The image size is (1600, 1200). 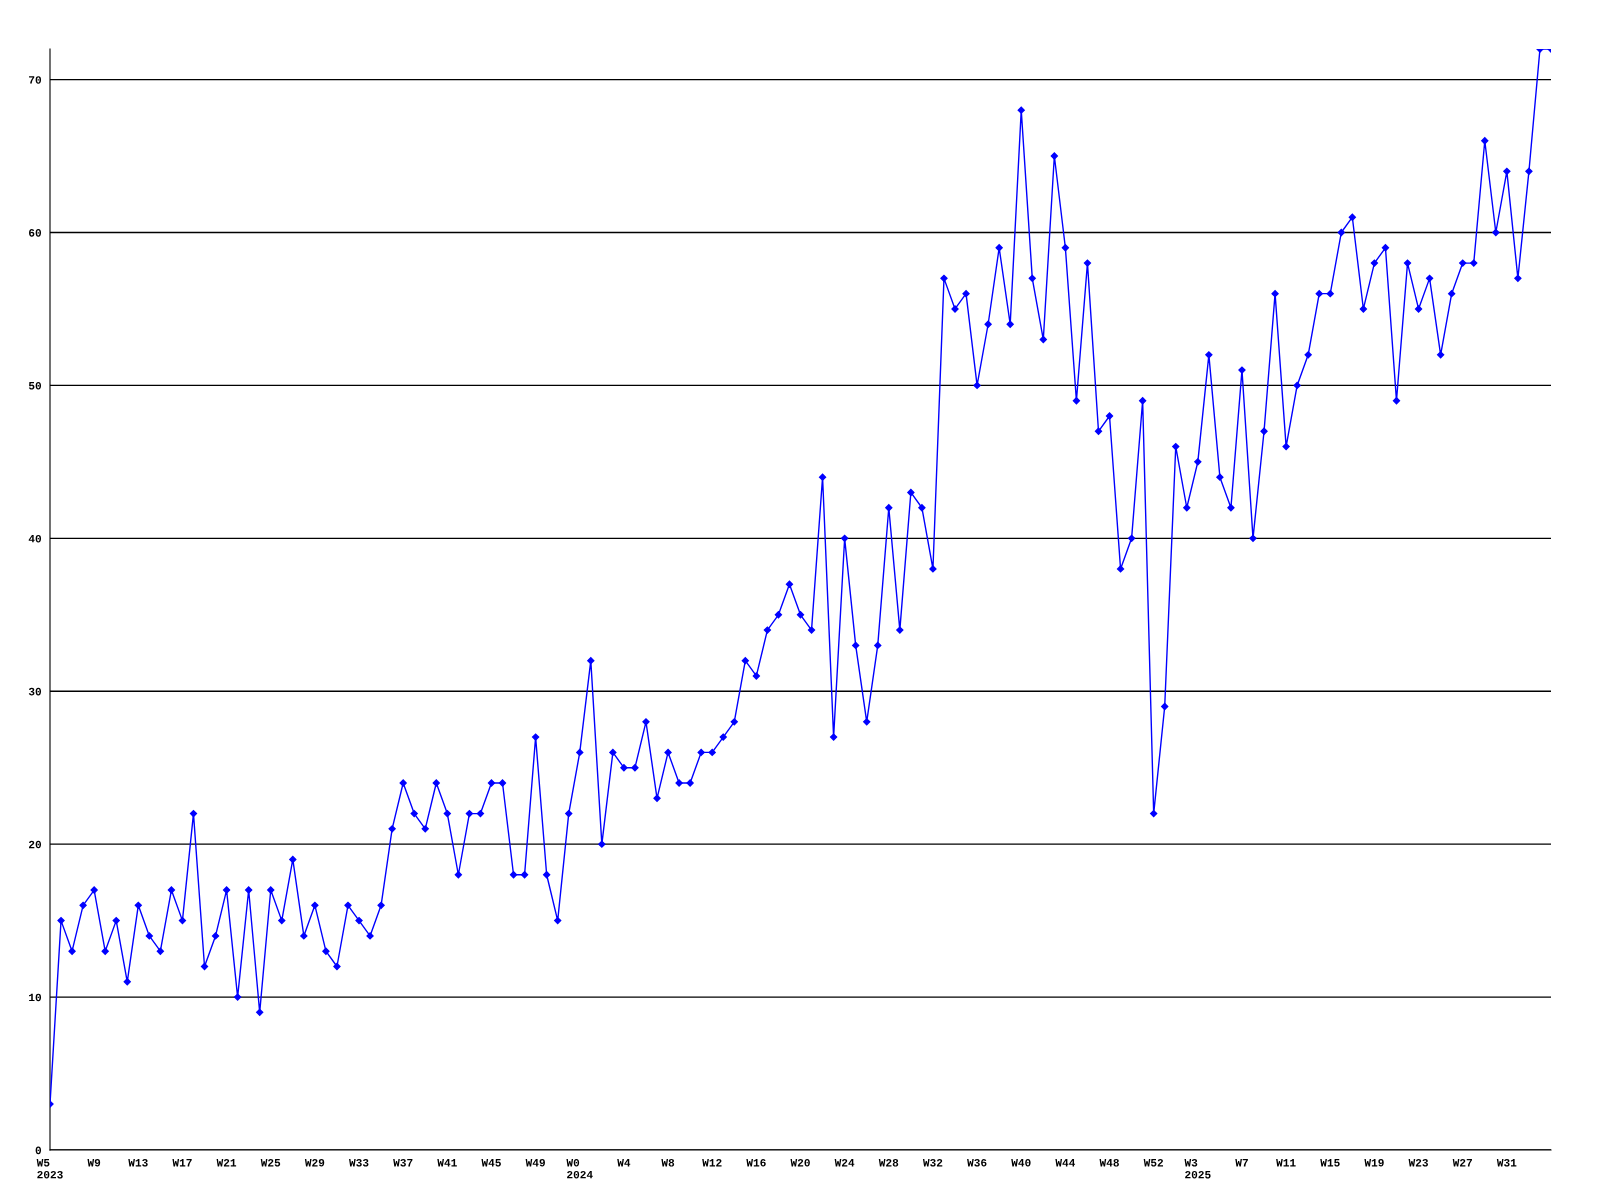 What do you see at coordinates (844, 1162) in the screenshot?
I see `x-tick-label: W24` at bounding box center [844, 1162].